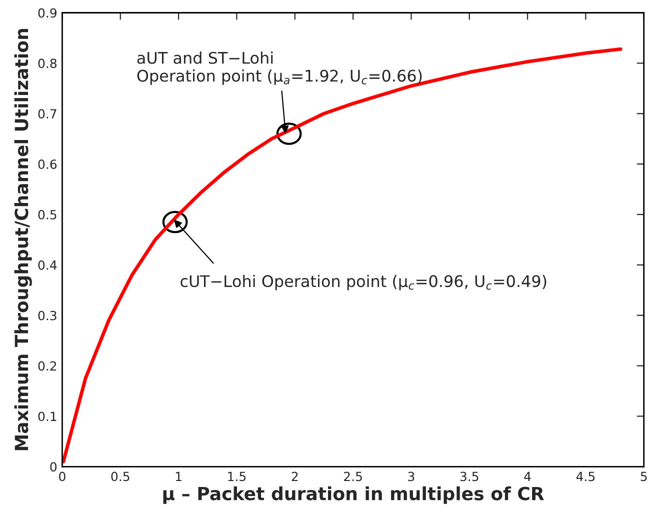 The image size is (655, 510). Describe the element at coordinates (353, 495) in the screenshot. I see `x-axis-title: μ – Packet duration in multiples of CR` at that location.